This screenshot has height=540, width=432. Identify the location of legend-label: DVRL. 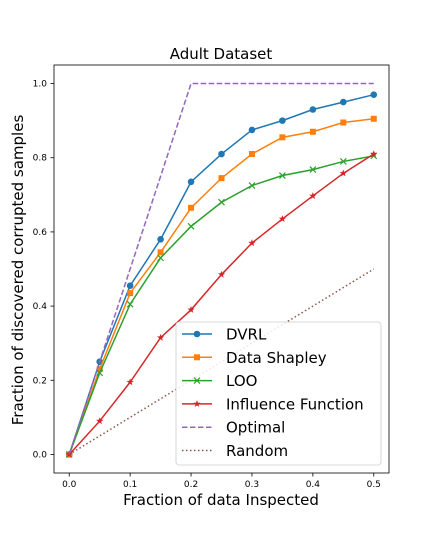
(246, 335).